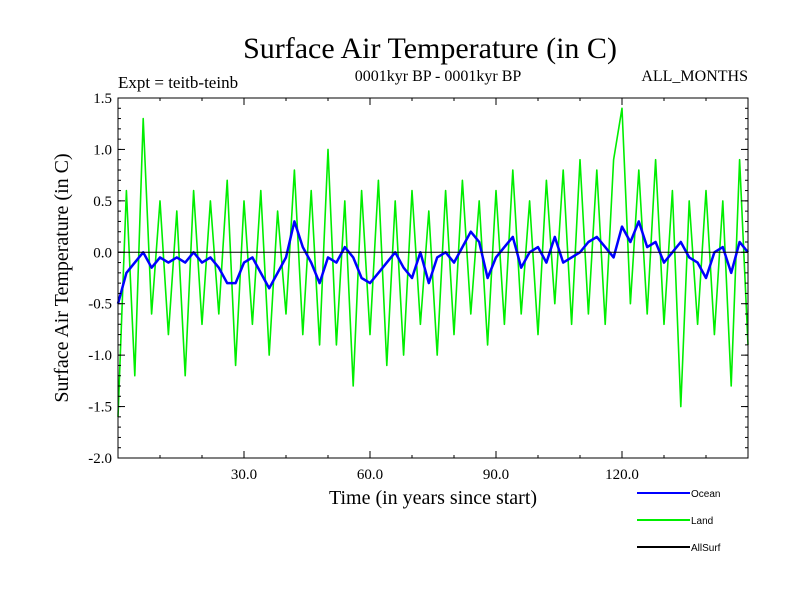 Image resolution: width=800 pixels, height=600 pixels. I want to click on y-tick-label: 1.5, so click(102, 99).